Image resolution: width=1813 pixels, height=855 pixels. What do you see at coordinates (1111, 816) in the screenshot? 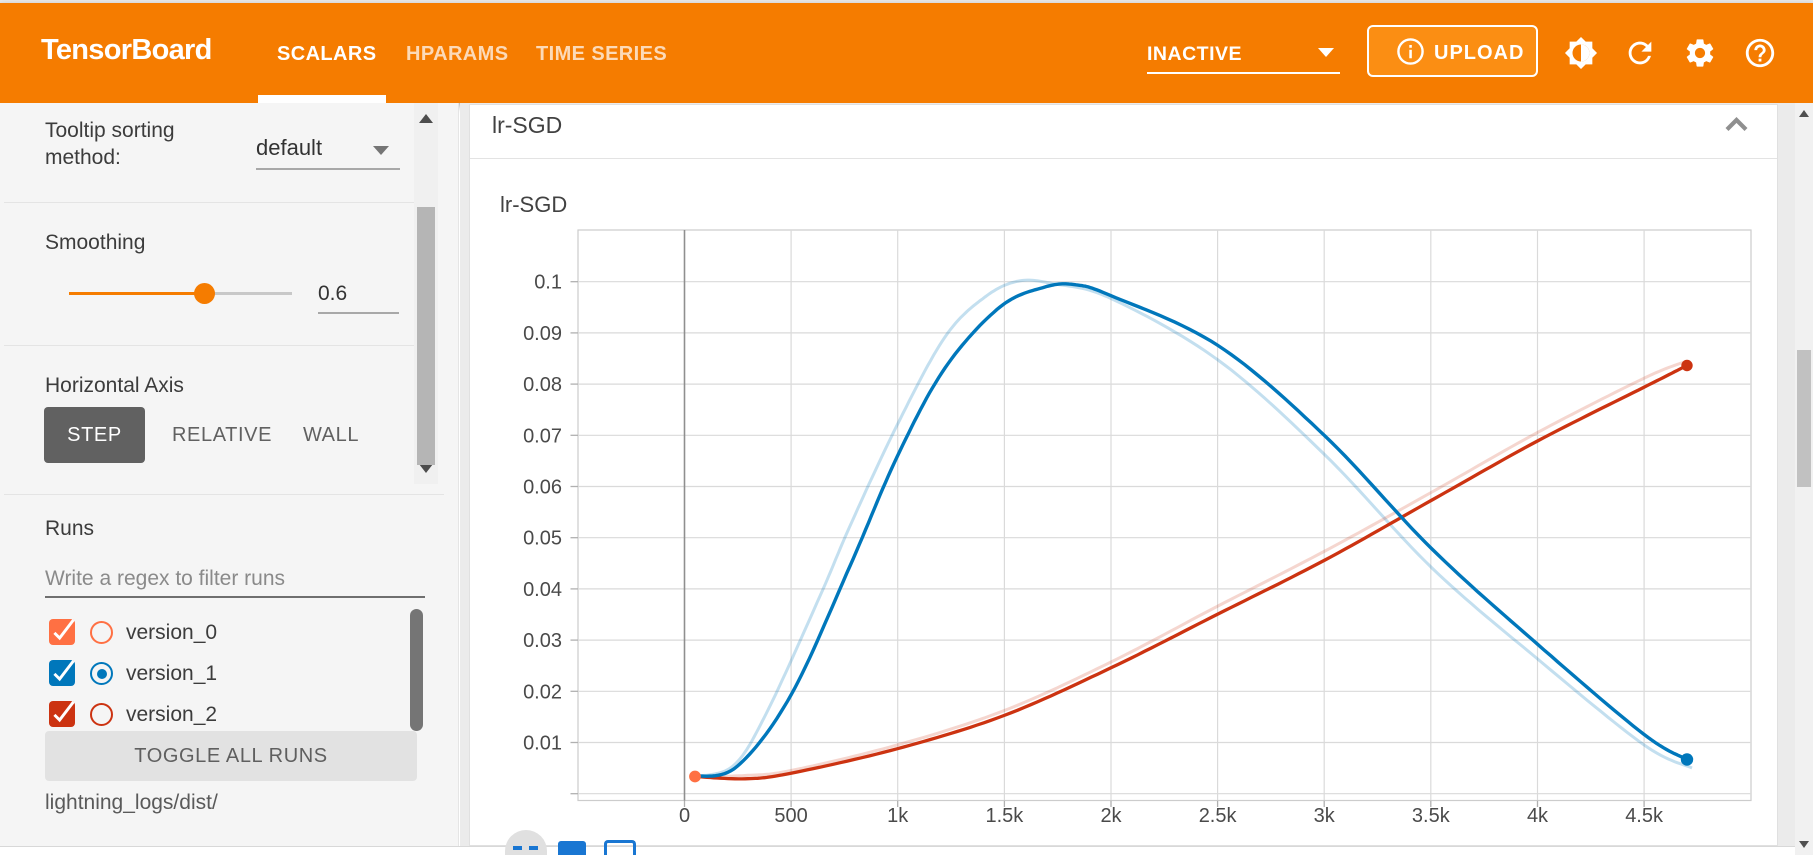
I see `svg-text: 2k` at bounding box center [1111, 816].